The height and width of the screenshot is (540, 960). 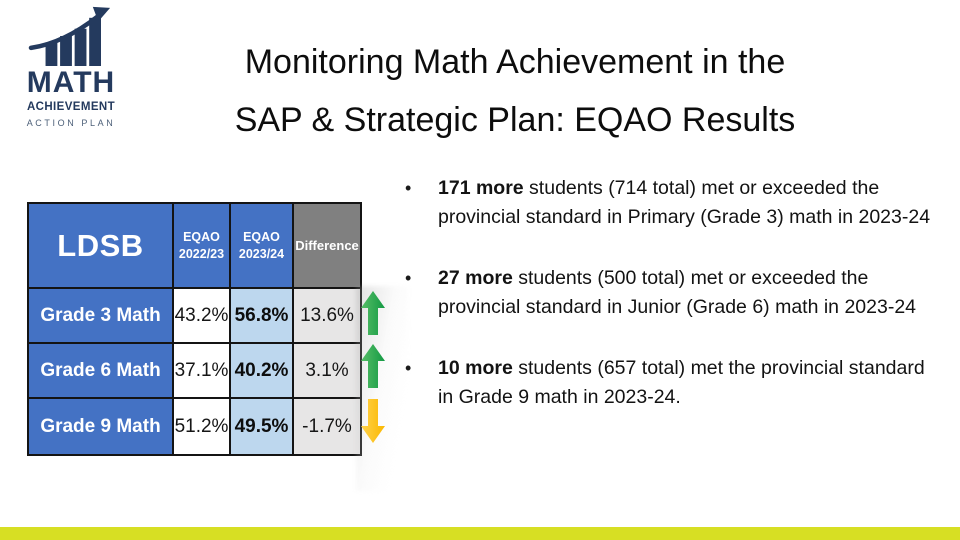 I want to click on table-grade6-2023-24: 40.2%, so click(x=262, y=371).